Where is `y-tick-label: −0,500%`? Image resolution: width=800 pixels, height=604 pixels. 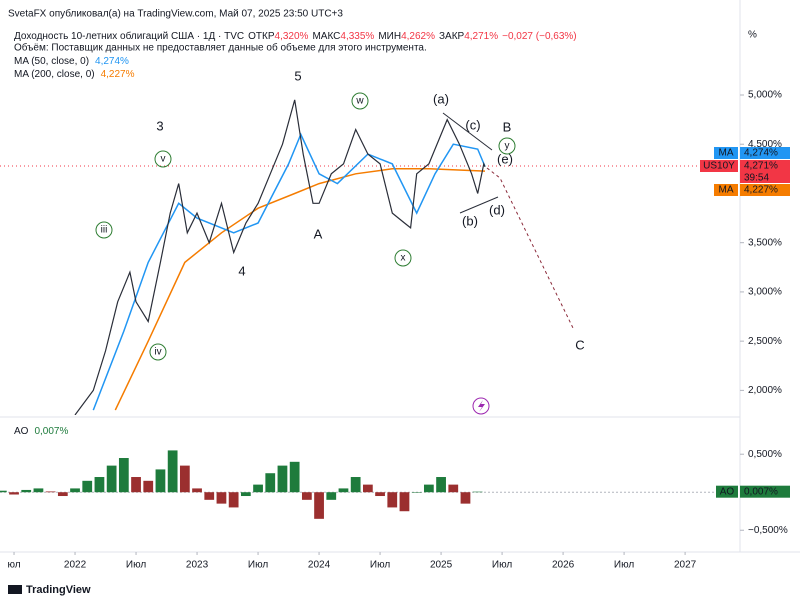 y-tick-label: −0,500% is located at coordinates (768, 530).